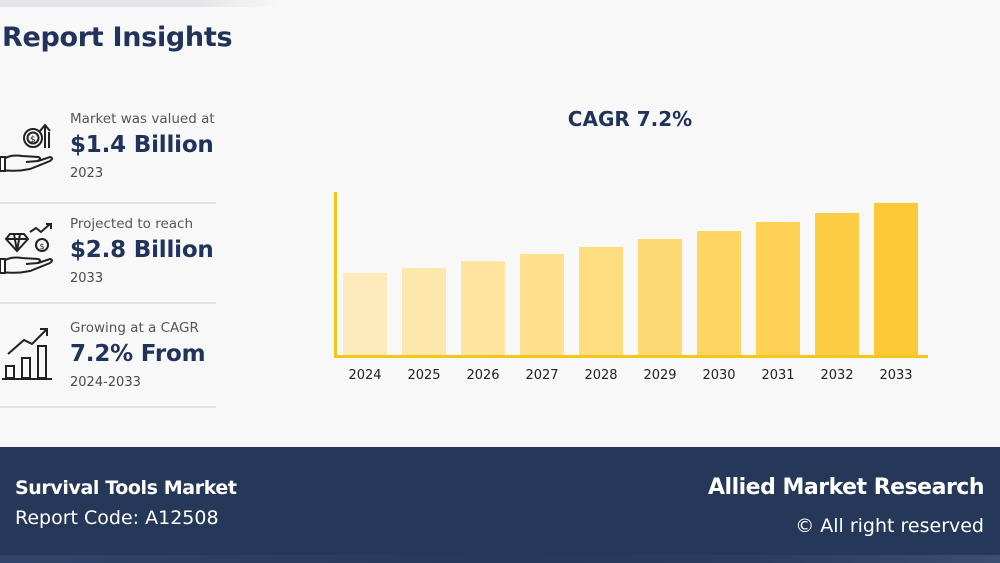 The height and width of the screenshot is (563, 1000). I want to click on x-tick-label: 2033, so click(896, 375).